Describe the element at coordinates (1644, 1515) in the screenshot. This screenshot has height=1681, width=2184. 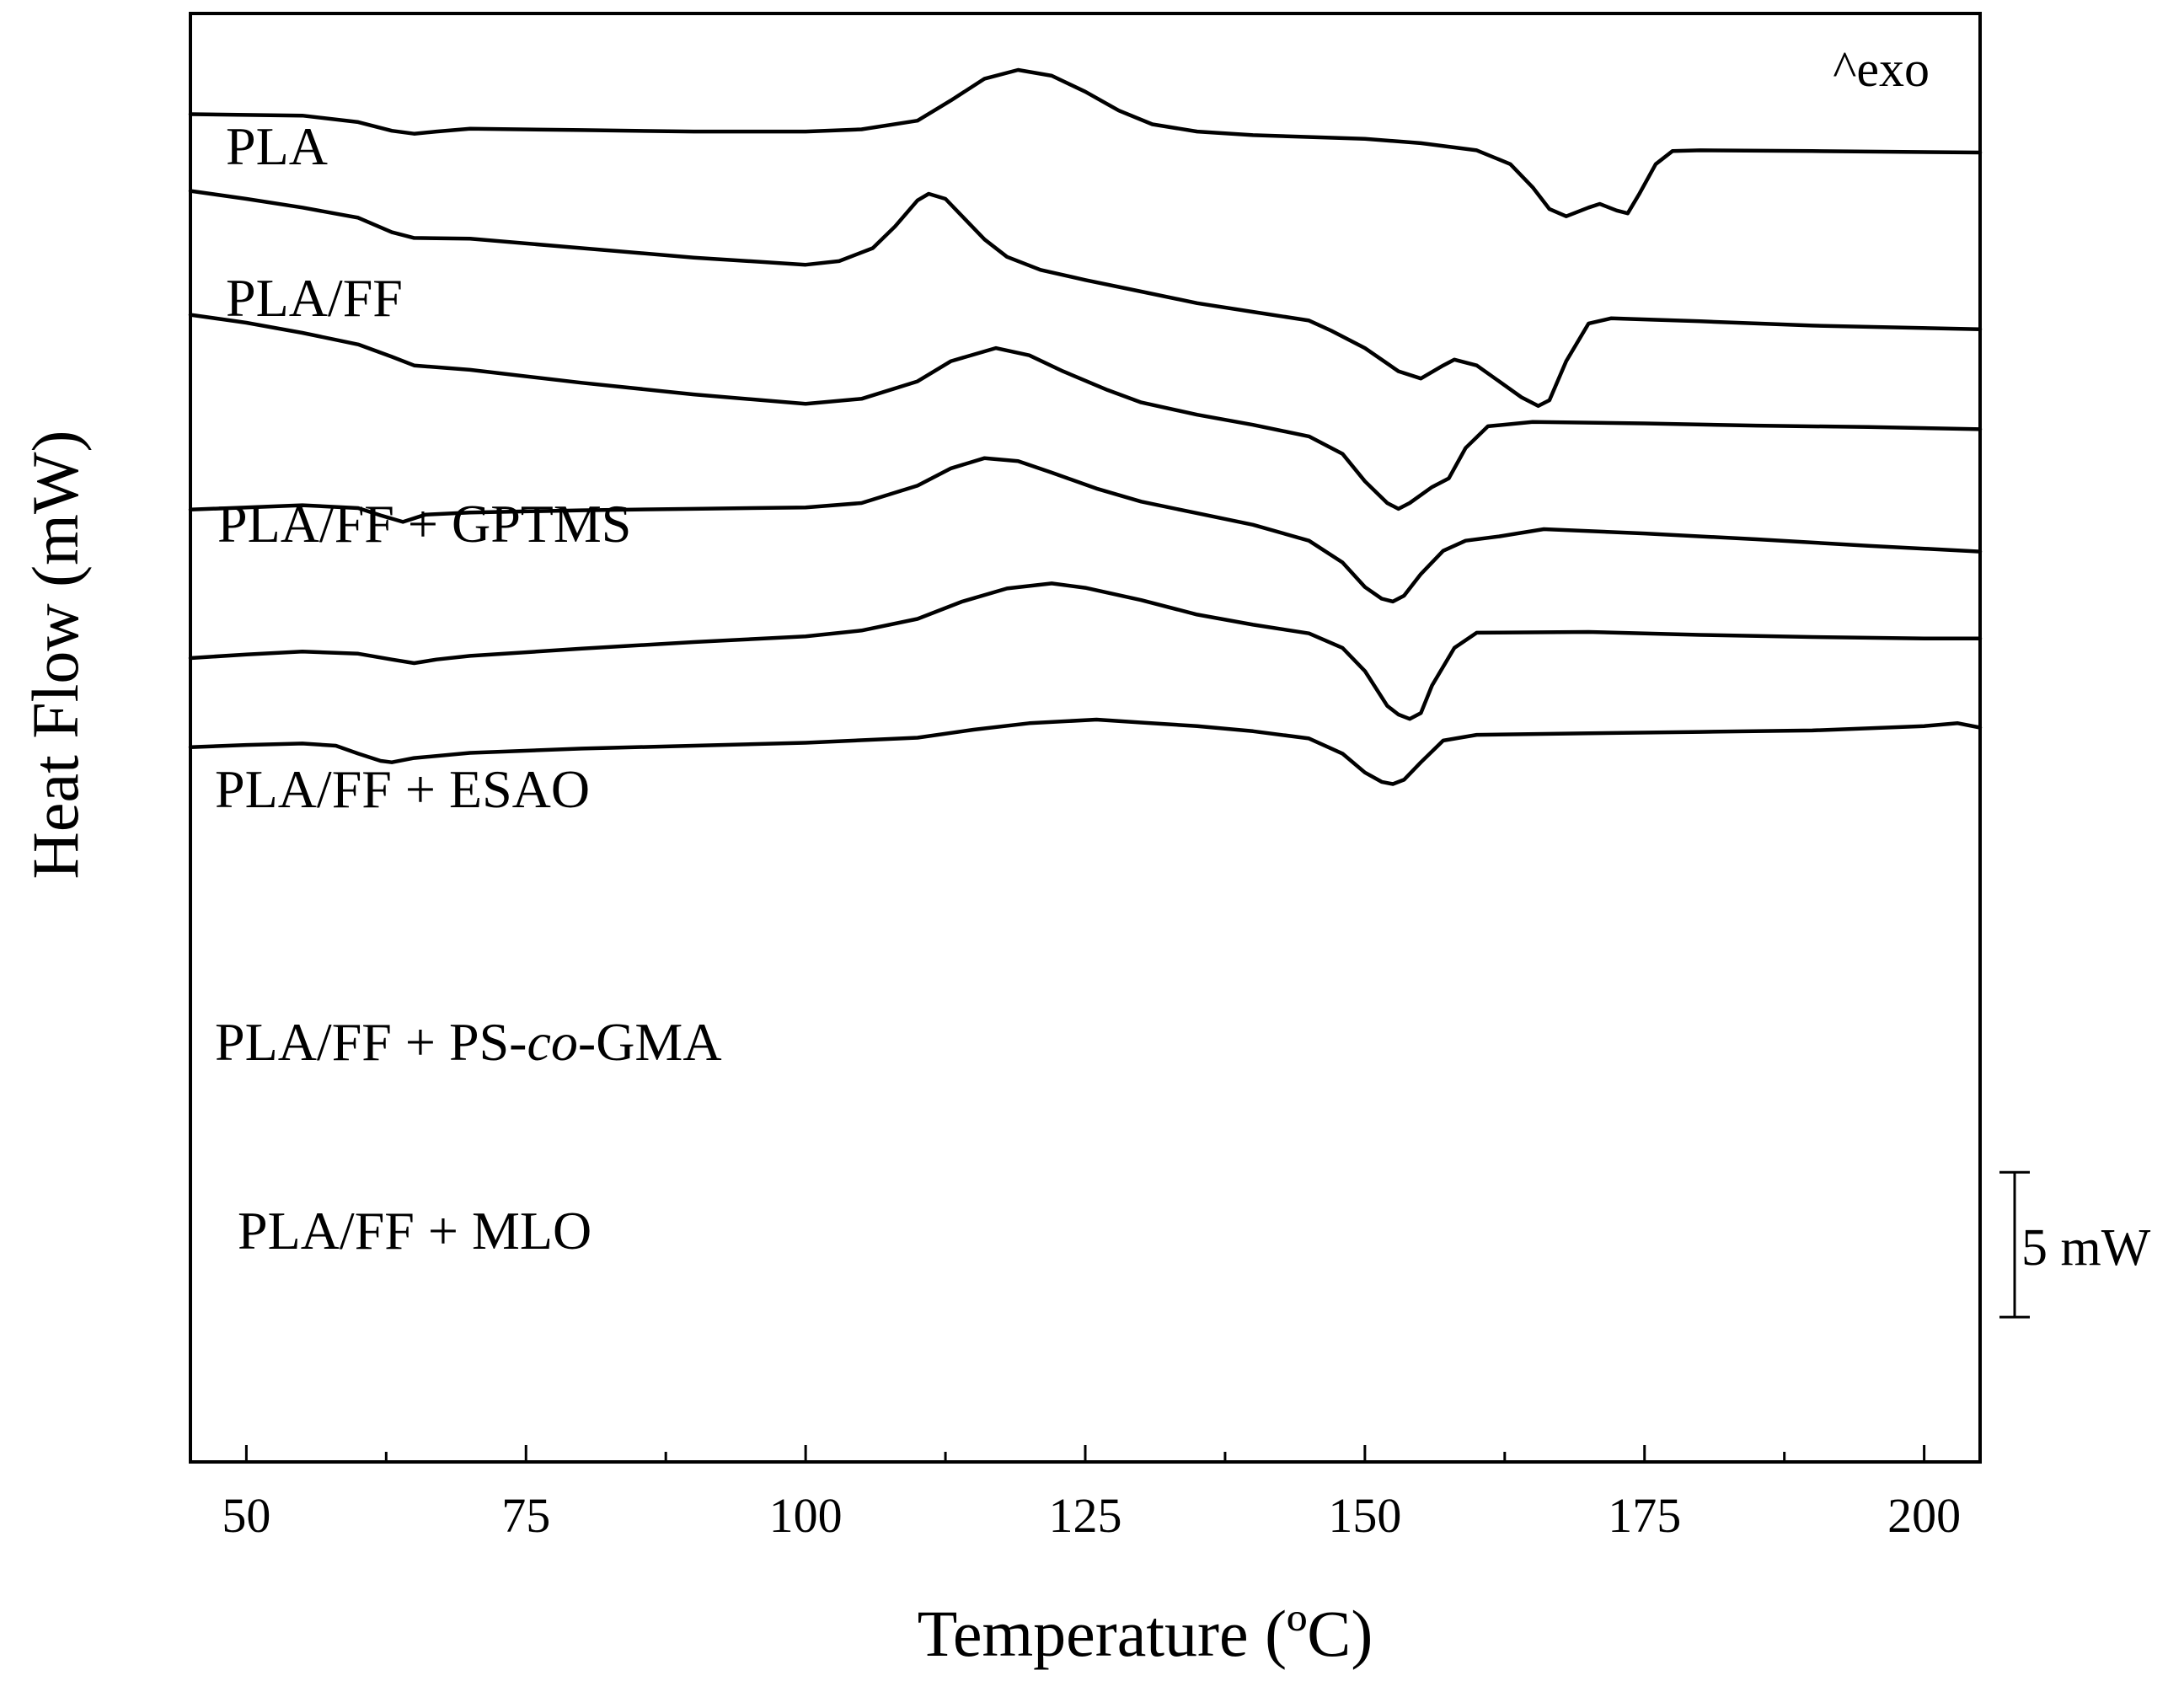
I see `x-tick-label: 175` at that location.